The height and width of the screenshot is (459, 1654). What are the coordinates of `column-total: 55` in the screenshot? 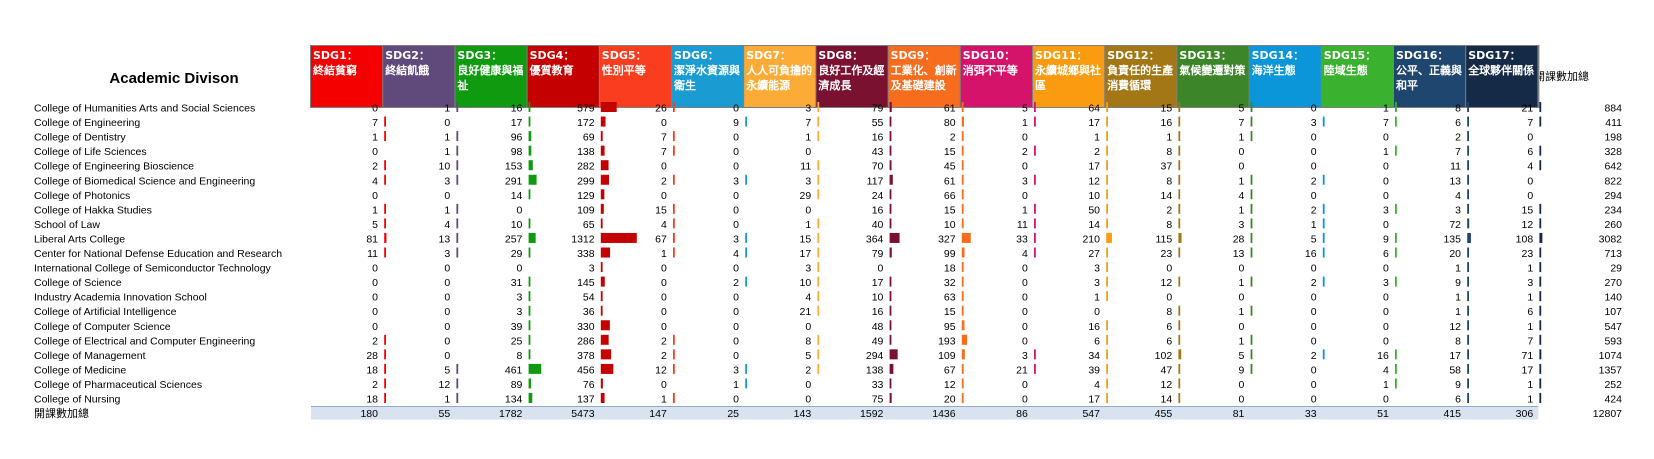 It's located at (445, 414).